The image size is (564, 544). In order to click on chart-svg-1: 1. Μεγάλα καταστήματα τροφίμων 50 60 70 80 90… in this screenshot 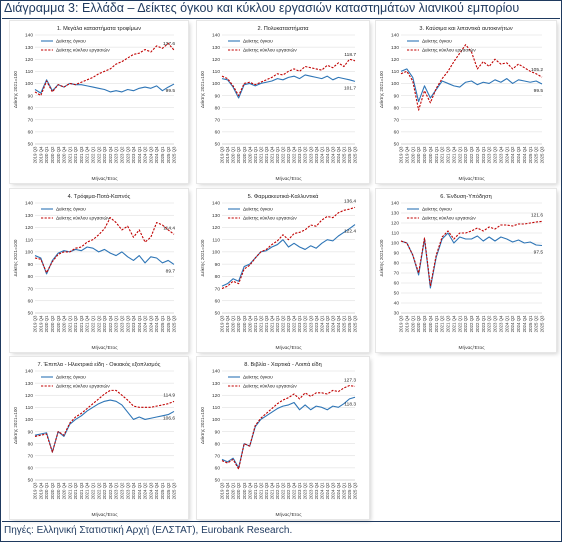, I will do `click(95, 103)`.